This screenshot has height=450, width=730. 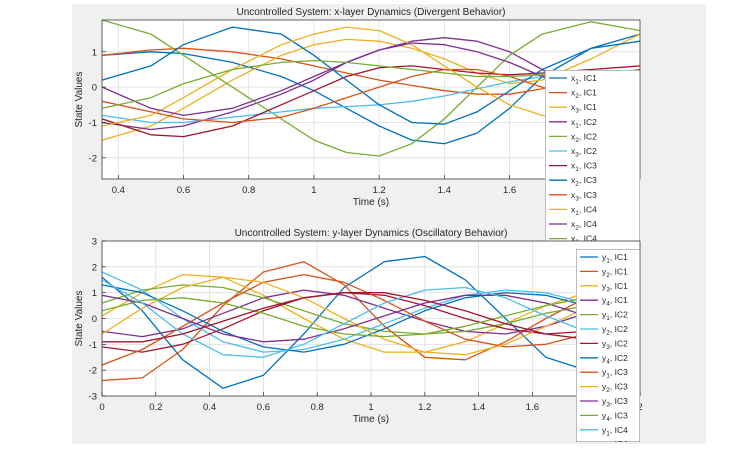 I want to click on legend-entry: y1, IC1, so click(x=615, y=258).